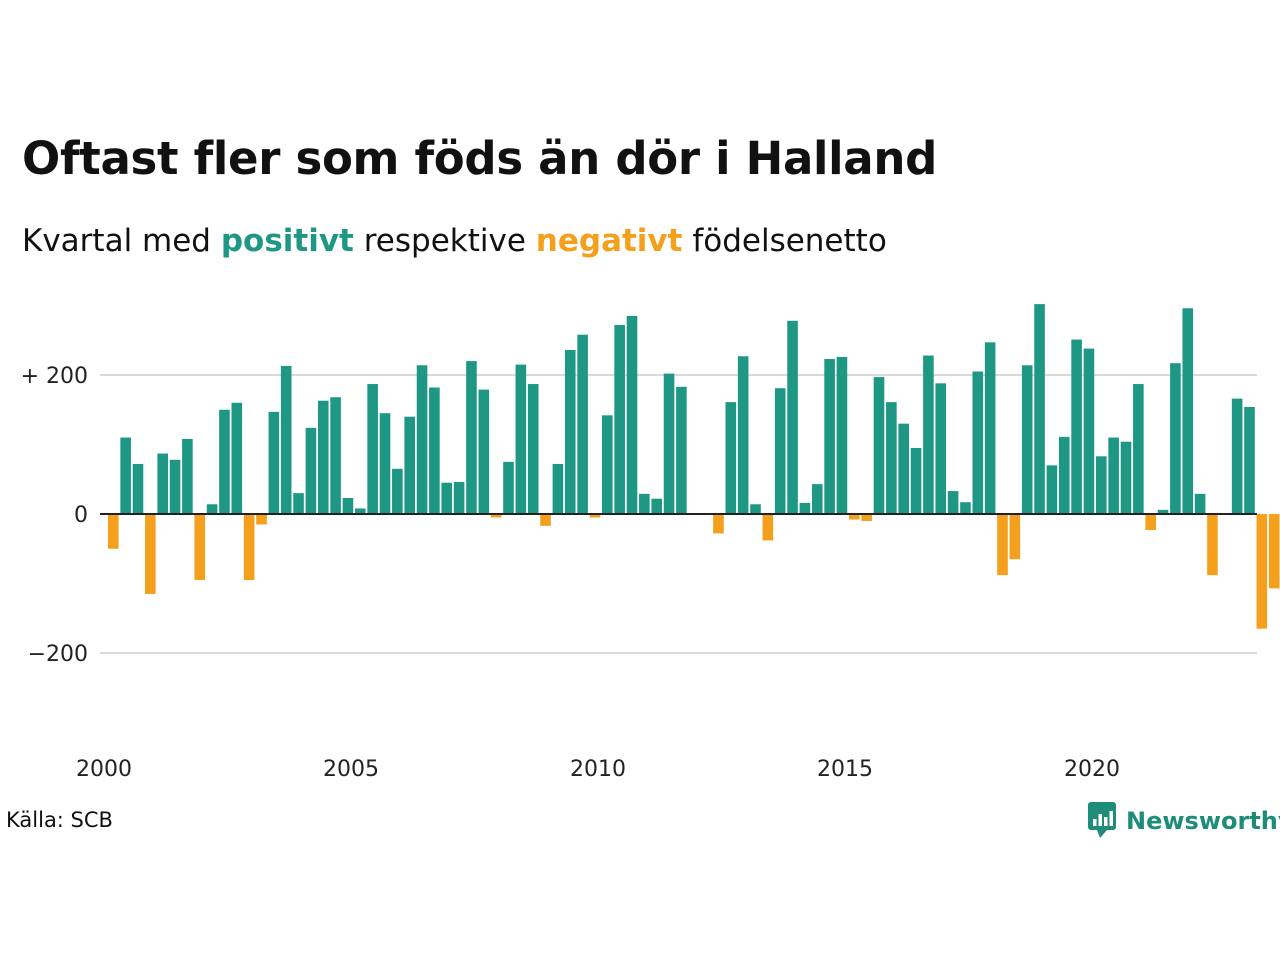  What do you see at coordinates (287, 241) in the screenshot?
I see `subtitle-positive-word: positivt` at bounding box center [287, 241].